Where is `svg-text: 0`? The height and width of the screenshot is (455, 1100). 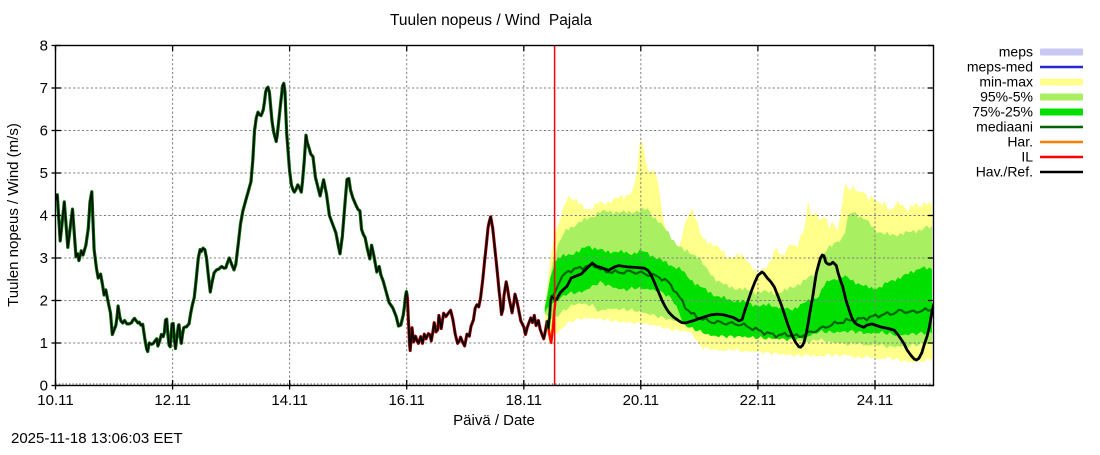 svg-text: 0 is located at coordinates (44, 386).